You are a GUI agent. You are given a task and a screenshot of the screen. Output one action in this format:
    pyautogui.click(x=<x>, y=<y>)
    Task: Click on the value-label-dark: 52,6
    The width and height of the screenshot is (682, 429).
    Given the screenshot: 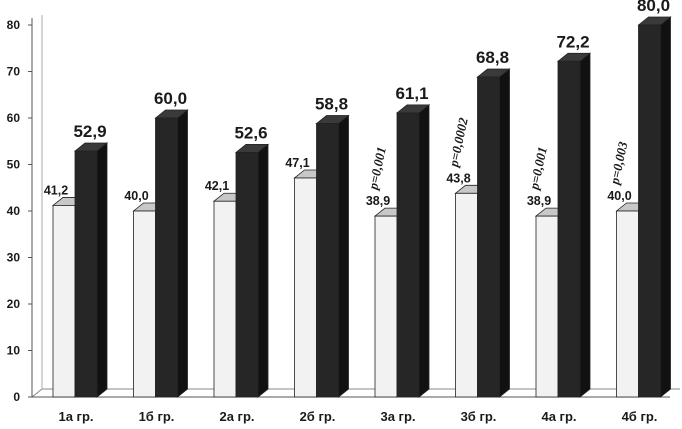 What is the action you would take?
    pyautogui.click(x=250, y=132)
    